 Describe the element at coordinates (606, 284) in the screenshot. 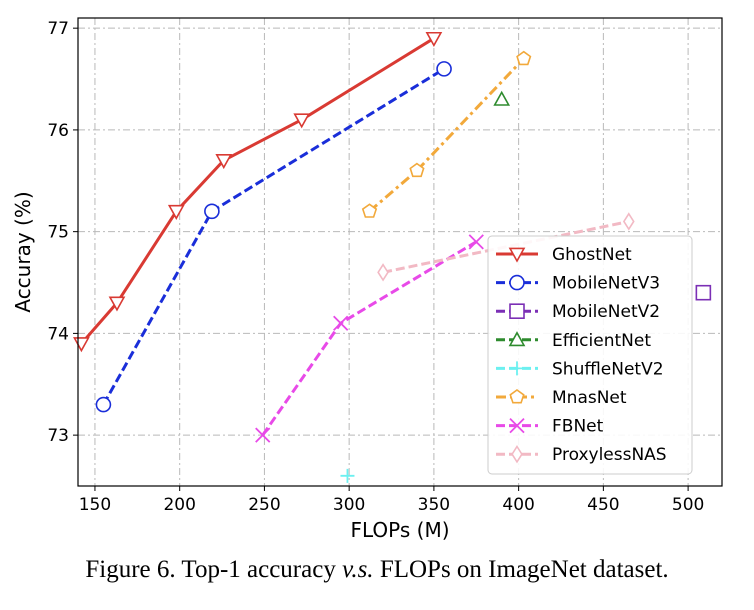

I see `legend-label: MobileNetV3` at that location.